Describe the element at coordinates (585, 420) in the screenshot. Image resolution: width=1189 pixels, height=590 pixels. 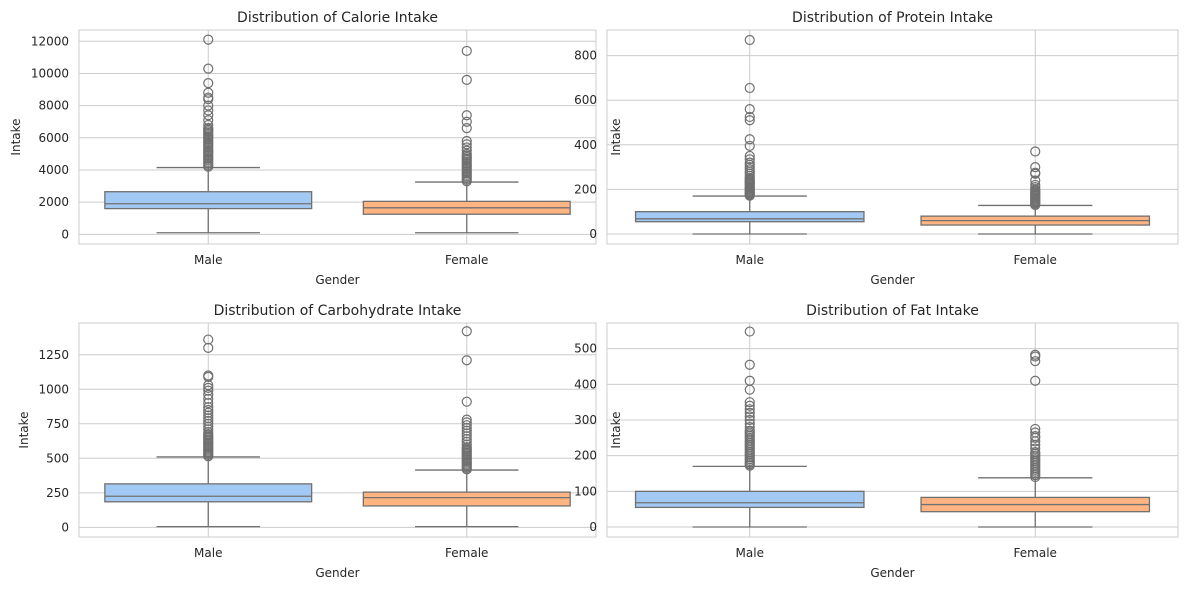
I see `y-tick-label: 300` at that location.